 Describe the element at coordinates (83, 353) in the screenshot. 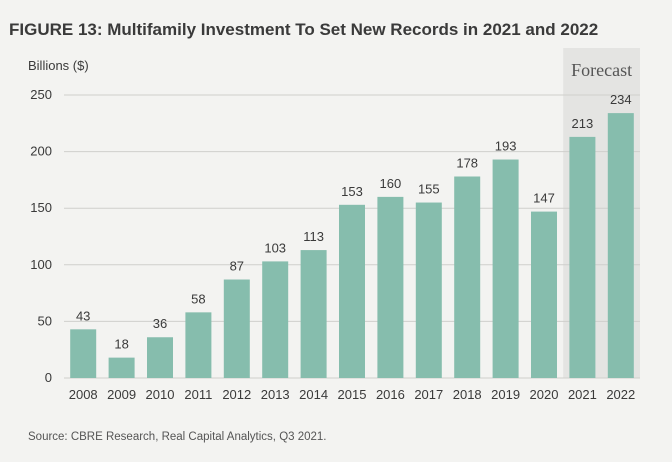

I see `bar-2008` at that location.